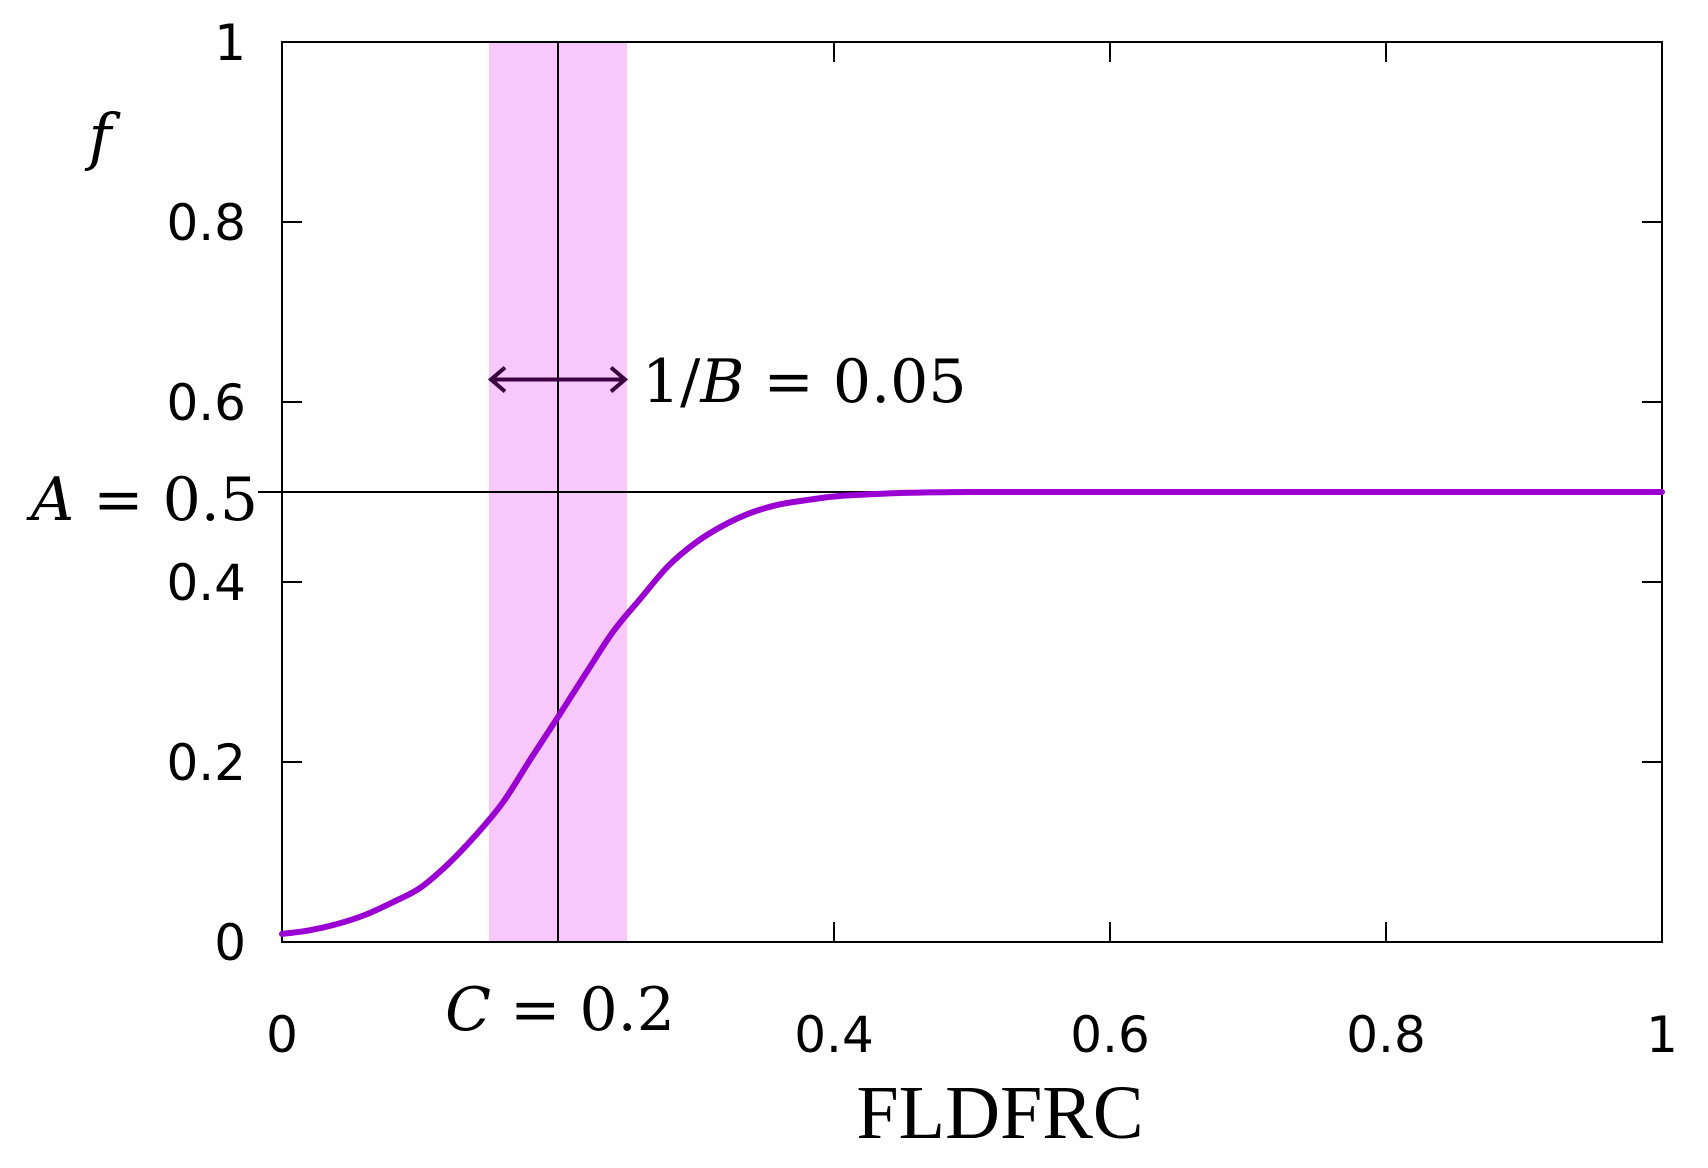 This screenshot has width=1708, height=1168. Describe the element at coordinates (50, 500) in the screenshot. I see `a-annotation-var: A` at that location.